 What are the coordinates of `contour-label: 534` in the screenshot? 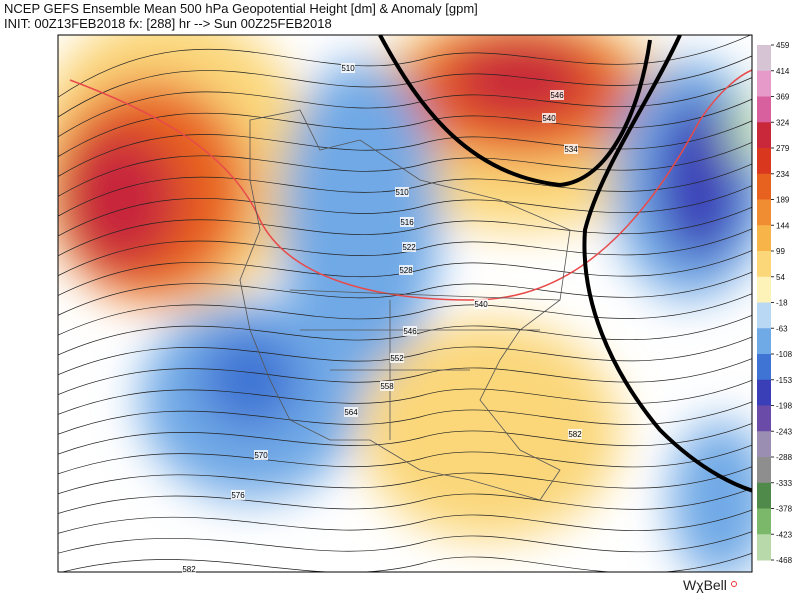 It's located at (571, 149).